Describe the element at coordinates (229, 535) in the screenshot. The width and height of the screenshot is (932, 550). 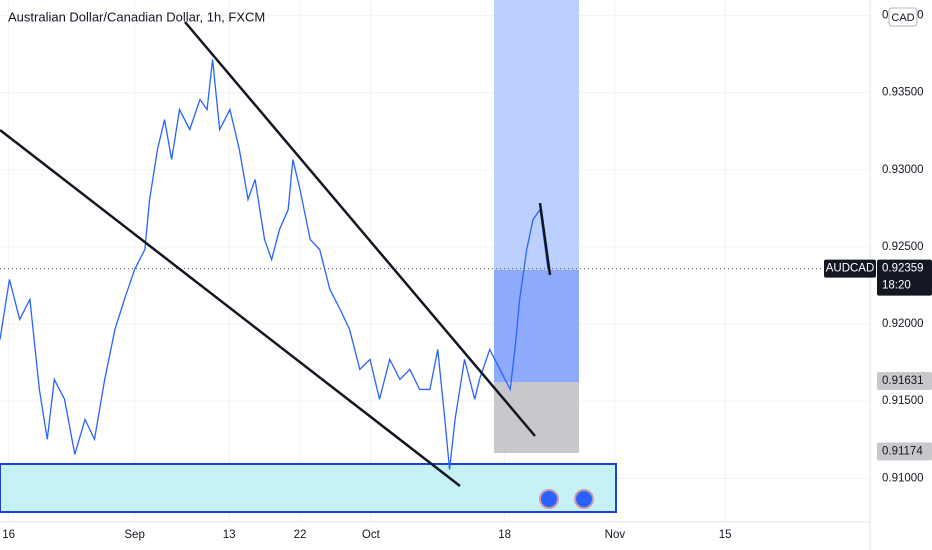
I see `x-tick-label: 13` at that location.